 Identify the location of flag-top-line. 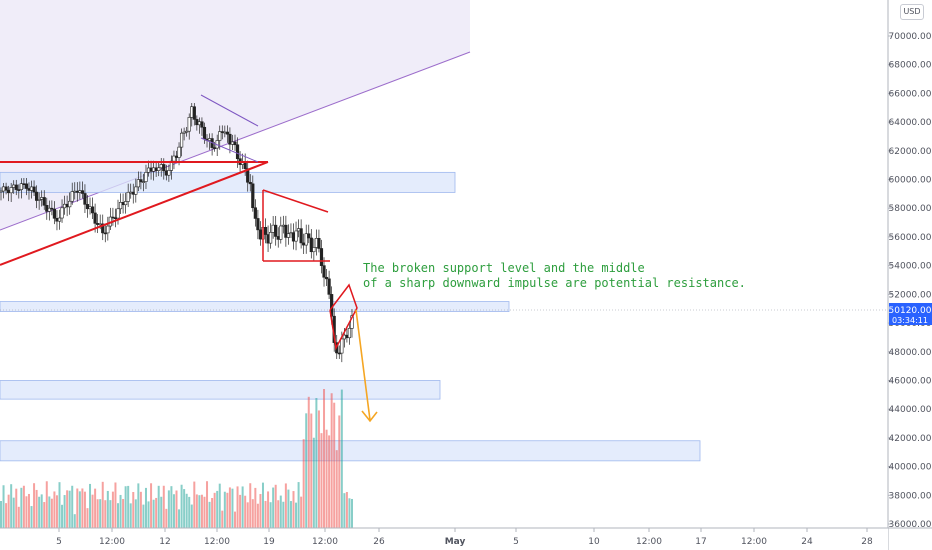
(229, 110).